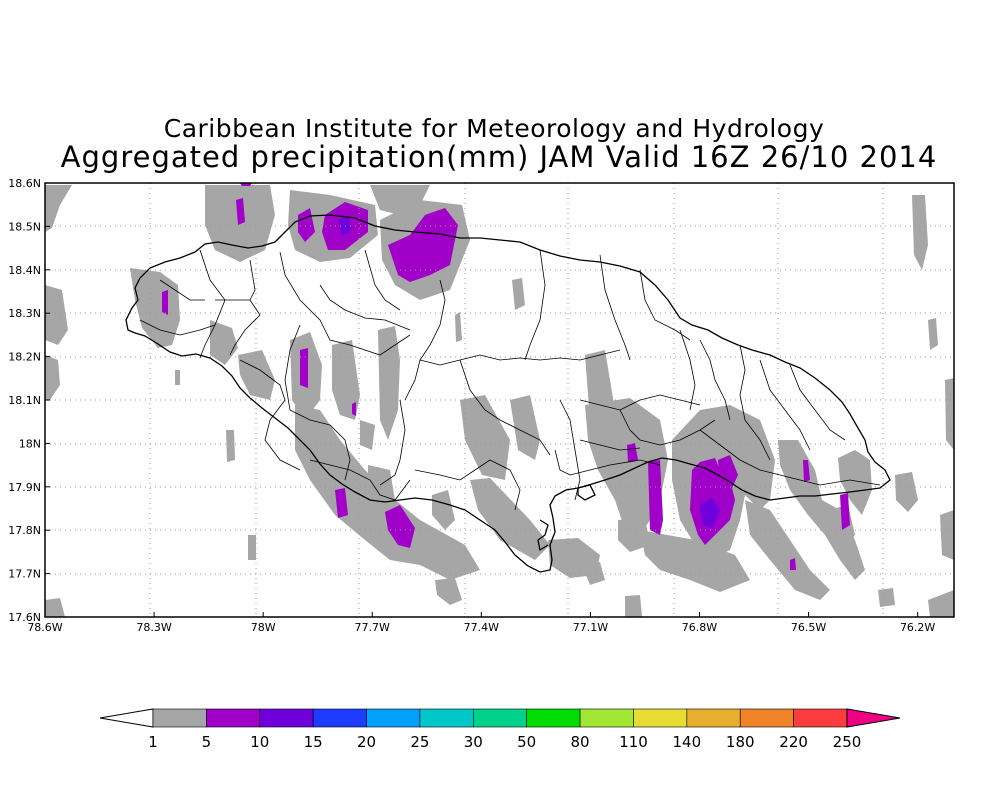  I want to click on precip-heavy-areas, so click(529, 372).